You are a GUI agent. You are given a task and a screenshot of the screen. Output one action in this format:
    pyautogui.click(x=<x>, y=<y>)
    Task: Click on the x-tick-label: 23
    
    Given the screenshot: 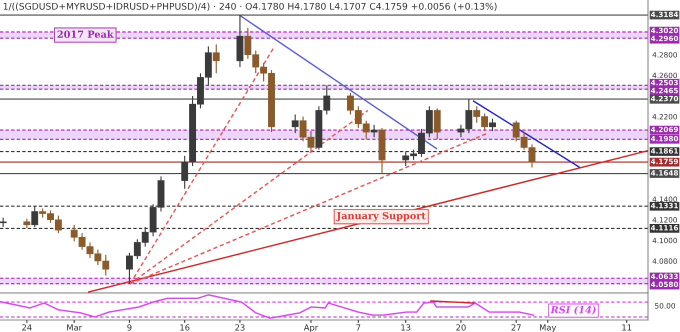 What is the action you would take?
    pyautogui.click(x=240, y=327)
    